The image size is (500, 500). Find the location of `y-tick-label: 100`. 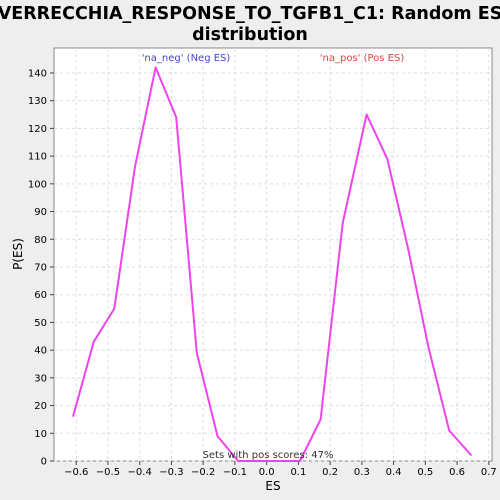

y-tick-label: 100 is located at coordinates (37, 184).